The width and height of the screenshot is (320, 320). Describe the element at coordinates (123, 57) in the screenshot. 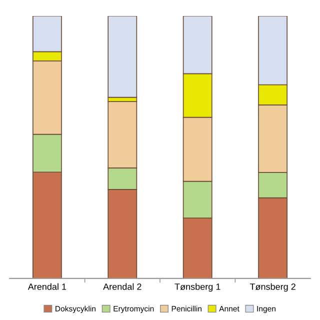

I see `bar` at that location.